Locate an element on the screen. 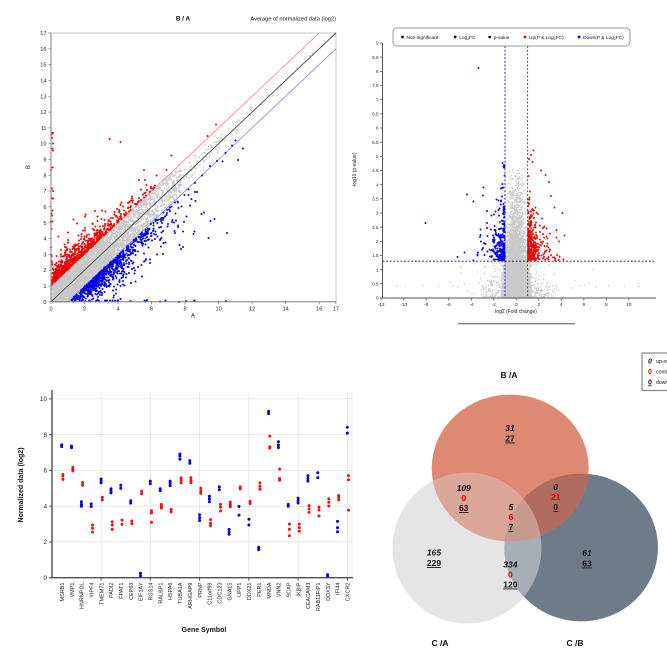  svg-text: 21 is located at coordinates (556, 497).